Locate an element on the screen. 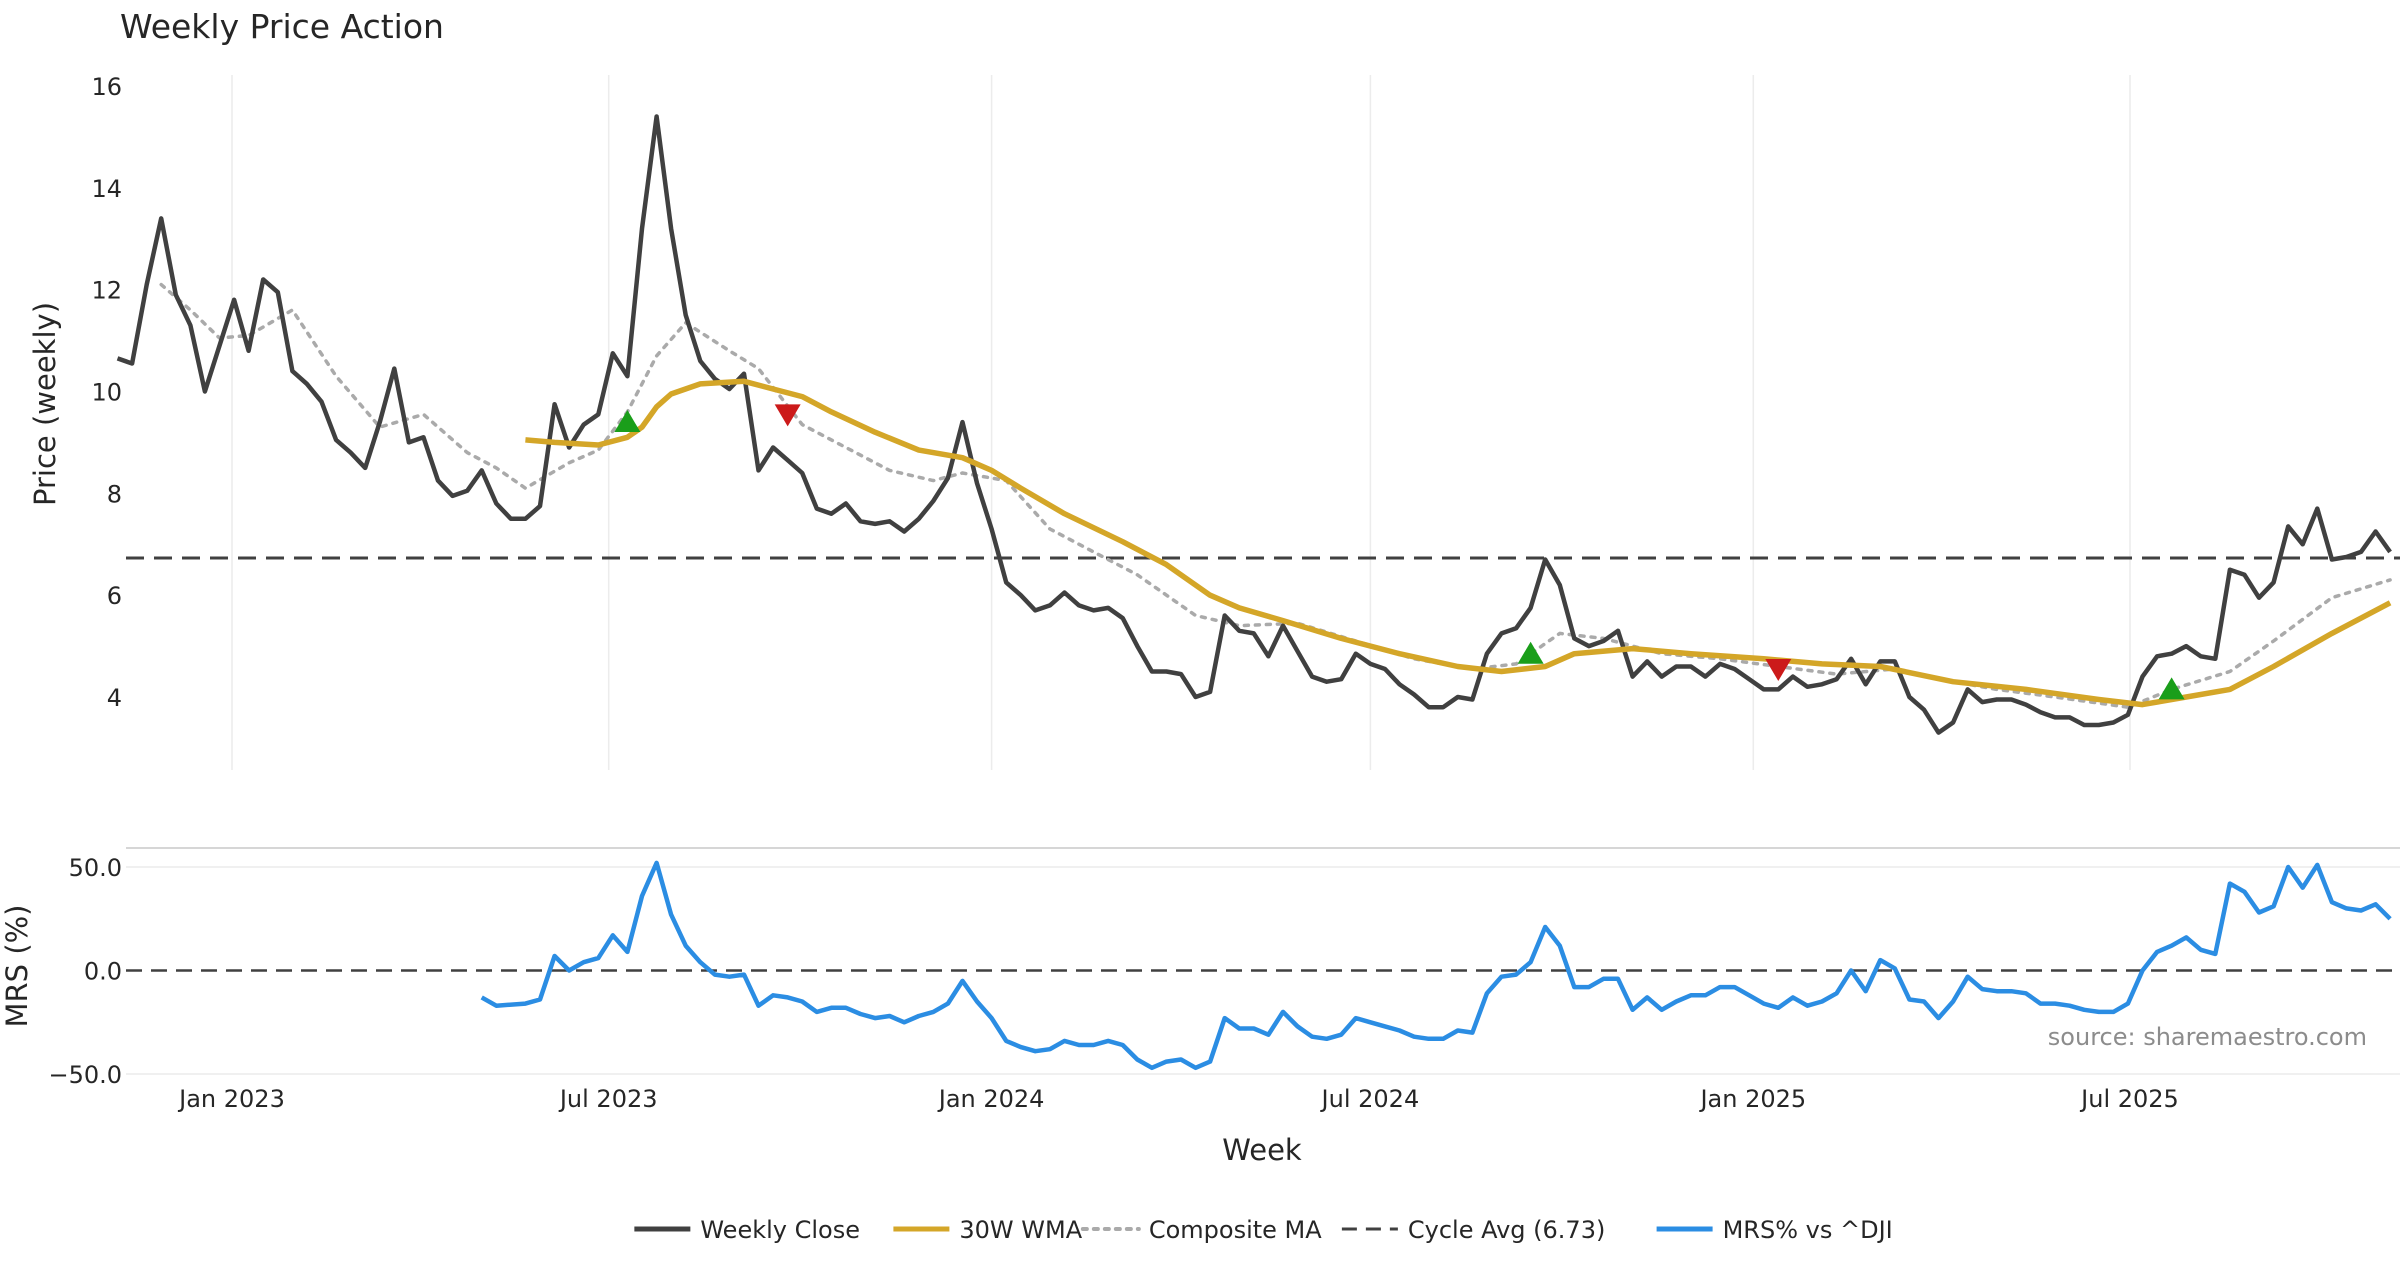 The image size is (2400, 1264). x-tick-label: Jan 2025 is located at coordinates (1752, 1099).